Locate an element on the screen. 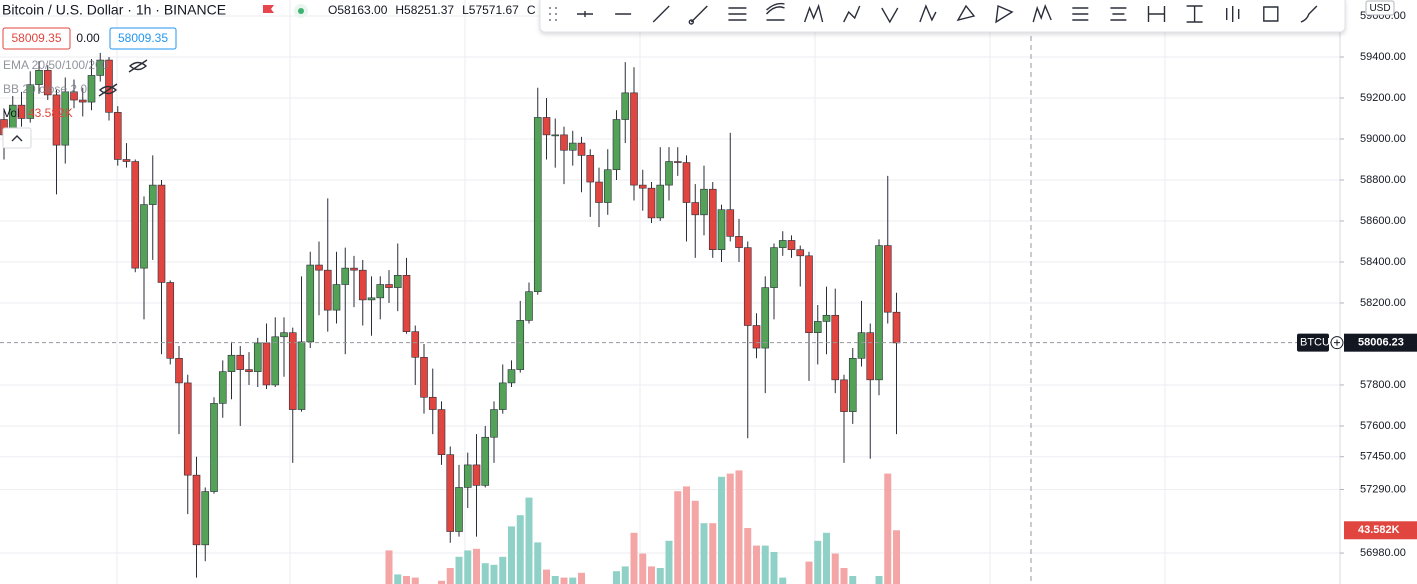 The height and width of the screenshot is (584, 1417). last-price-label: 58006.23 is located at coordinates (1381, 343).